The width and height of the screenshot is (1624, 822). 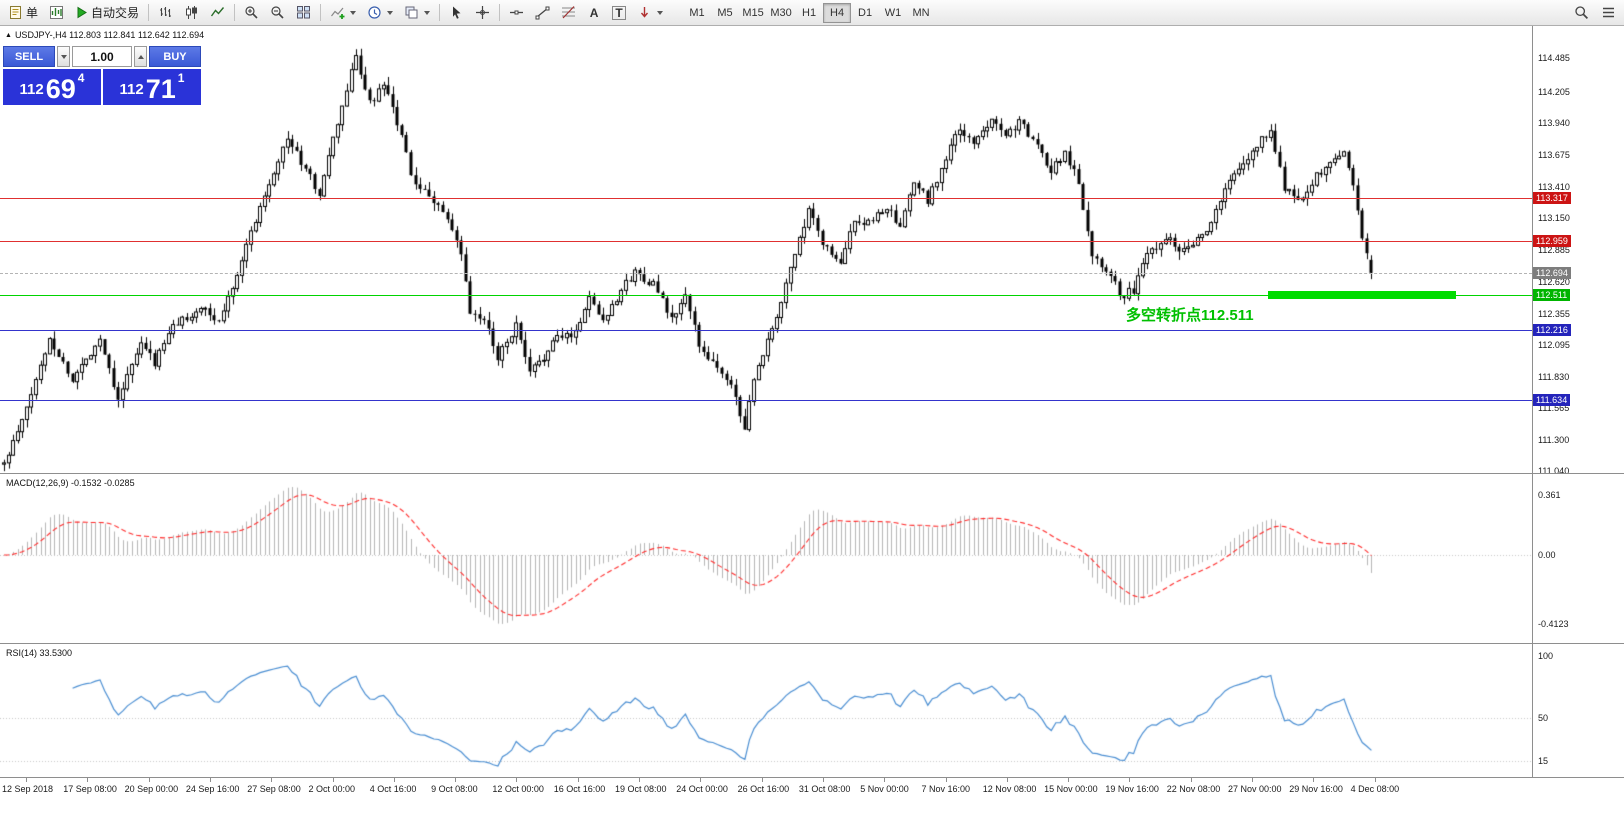 I want to click on price-tag-112.511: 112.511, so click(x=1552, y=295).